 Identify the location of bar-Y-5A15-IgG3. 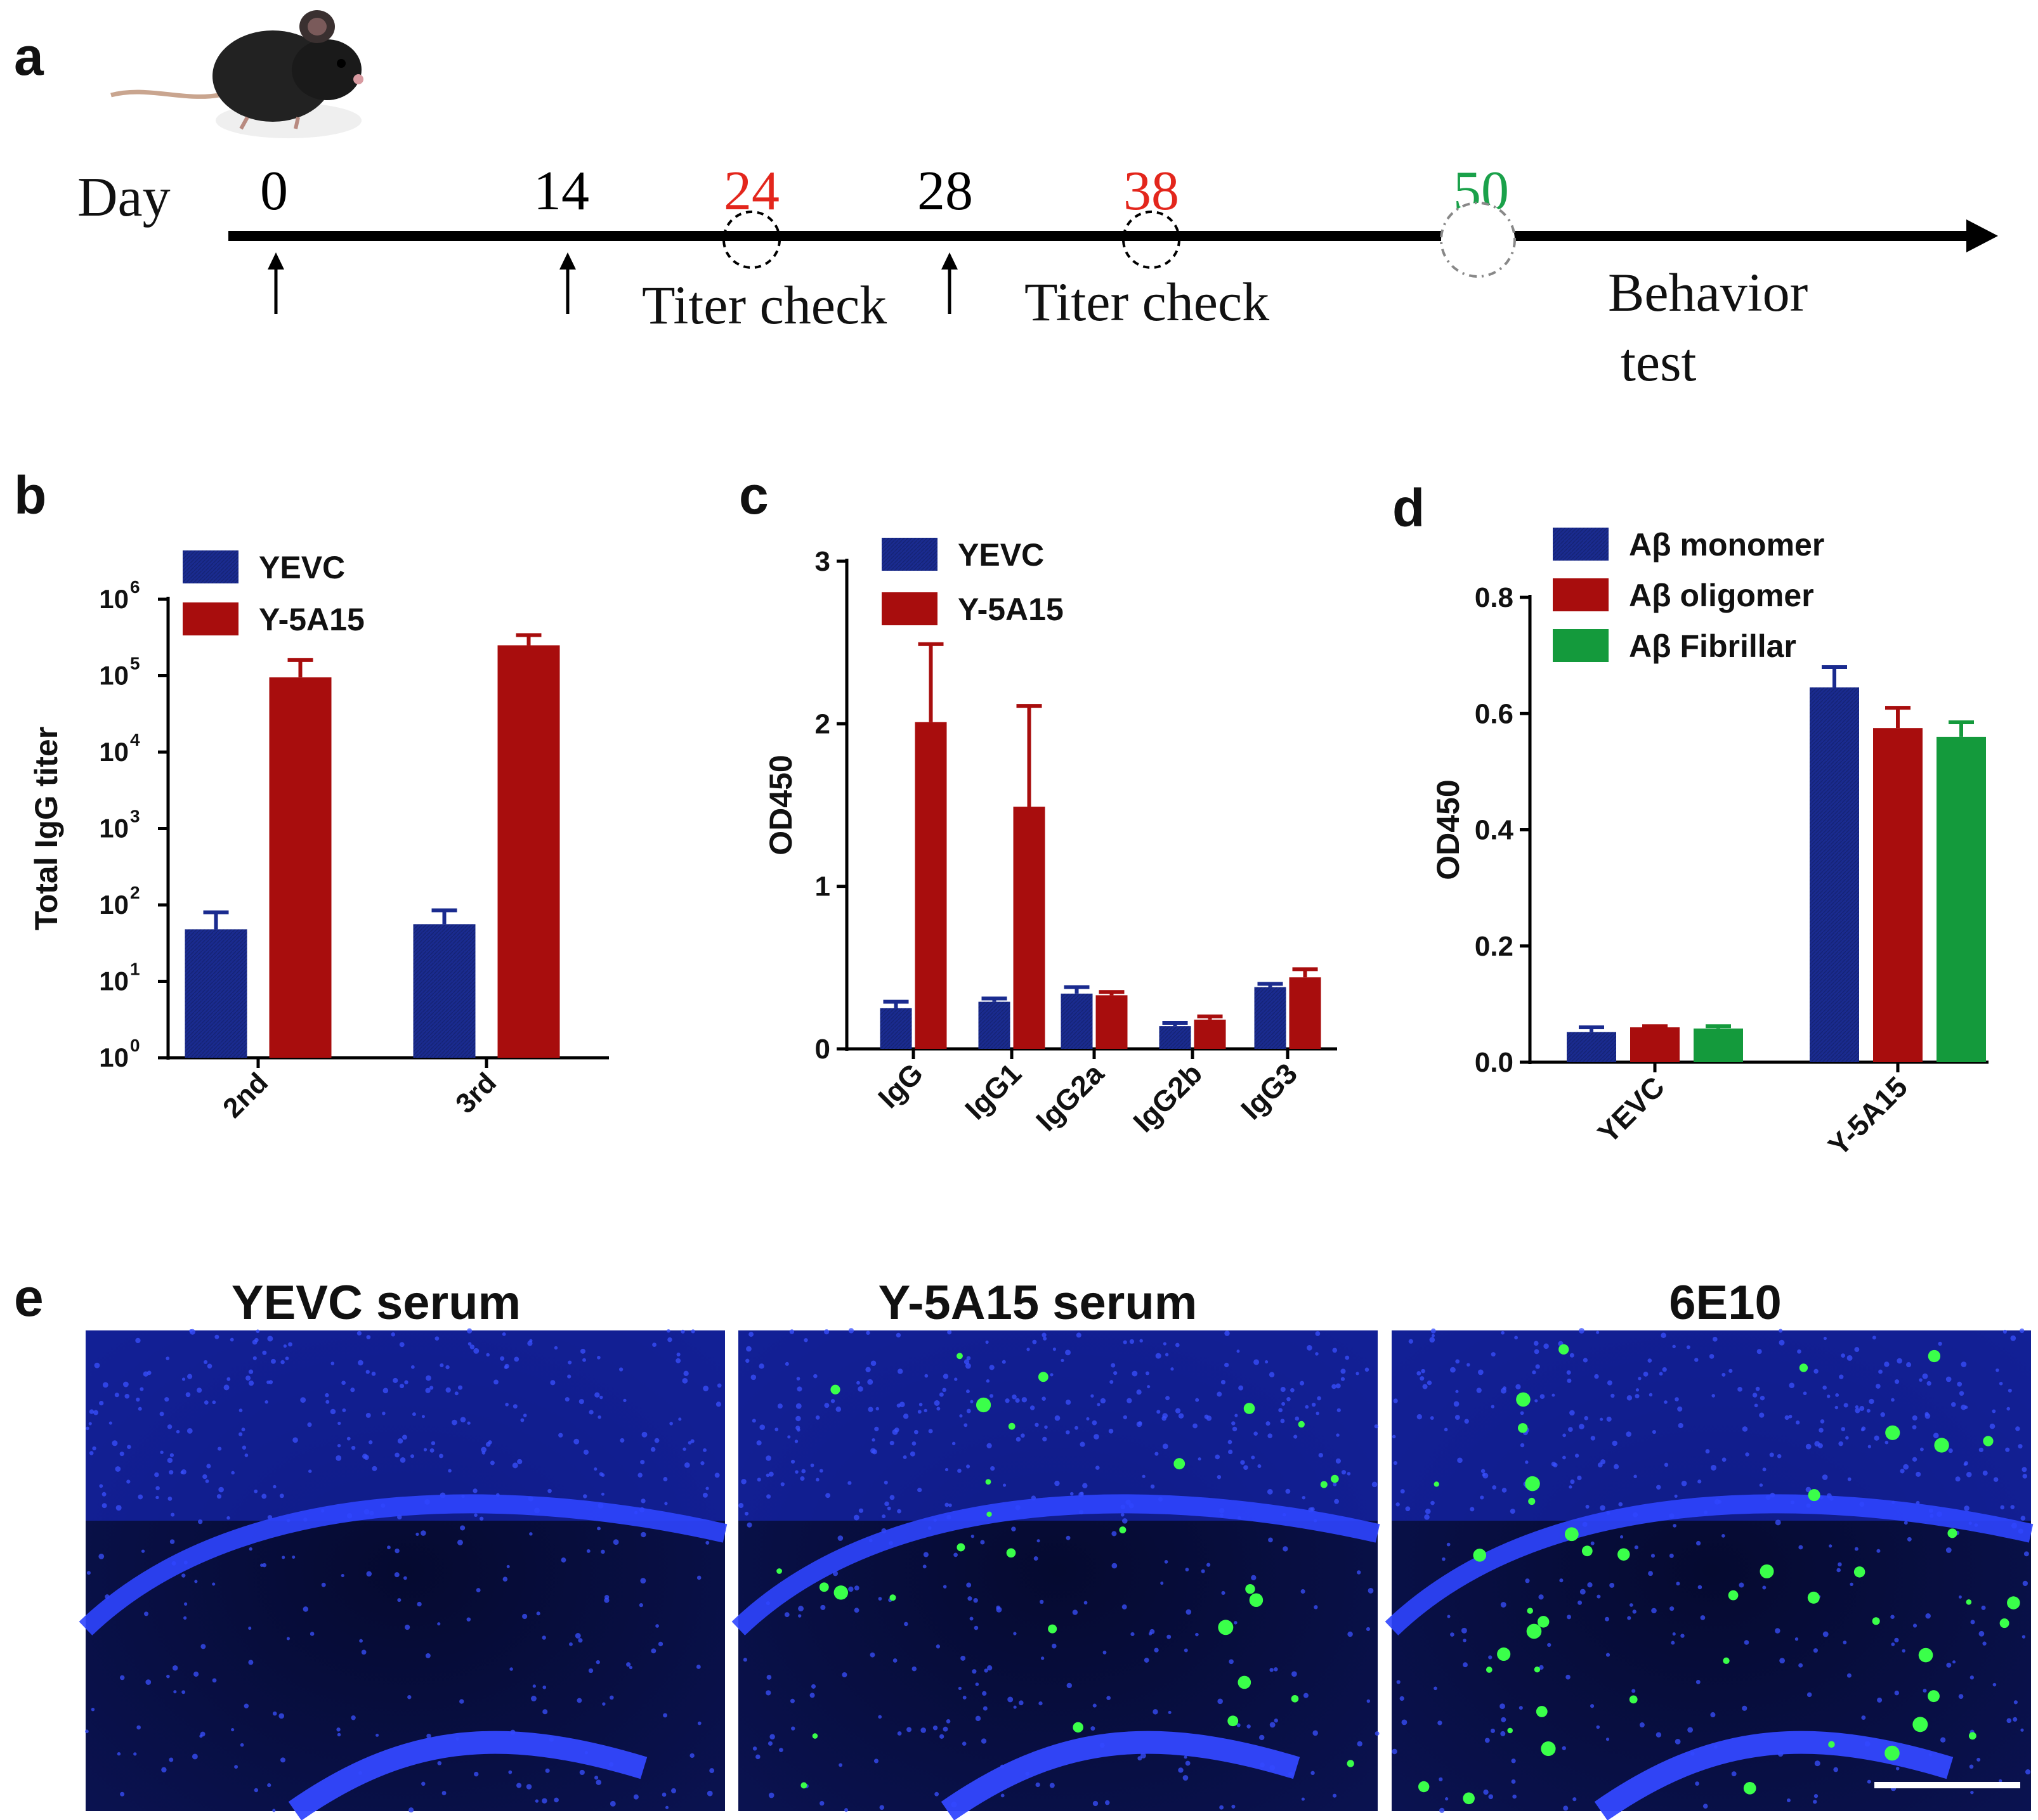
(1305, 1013).